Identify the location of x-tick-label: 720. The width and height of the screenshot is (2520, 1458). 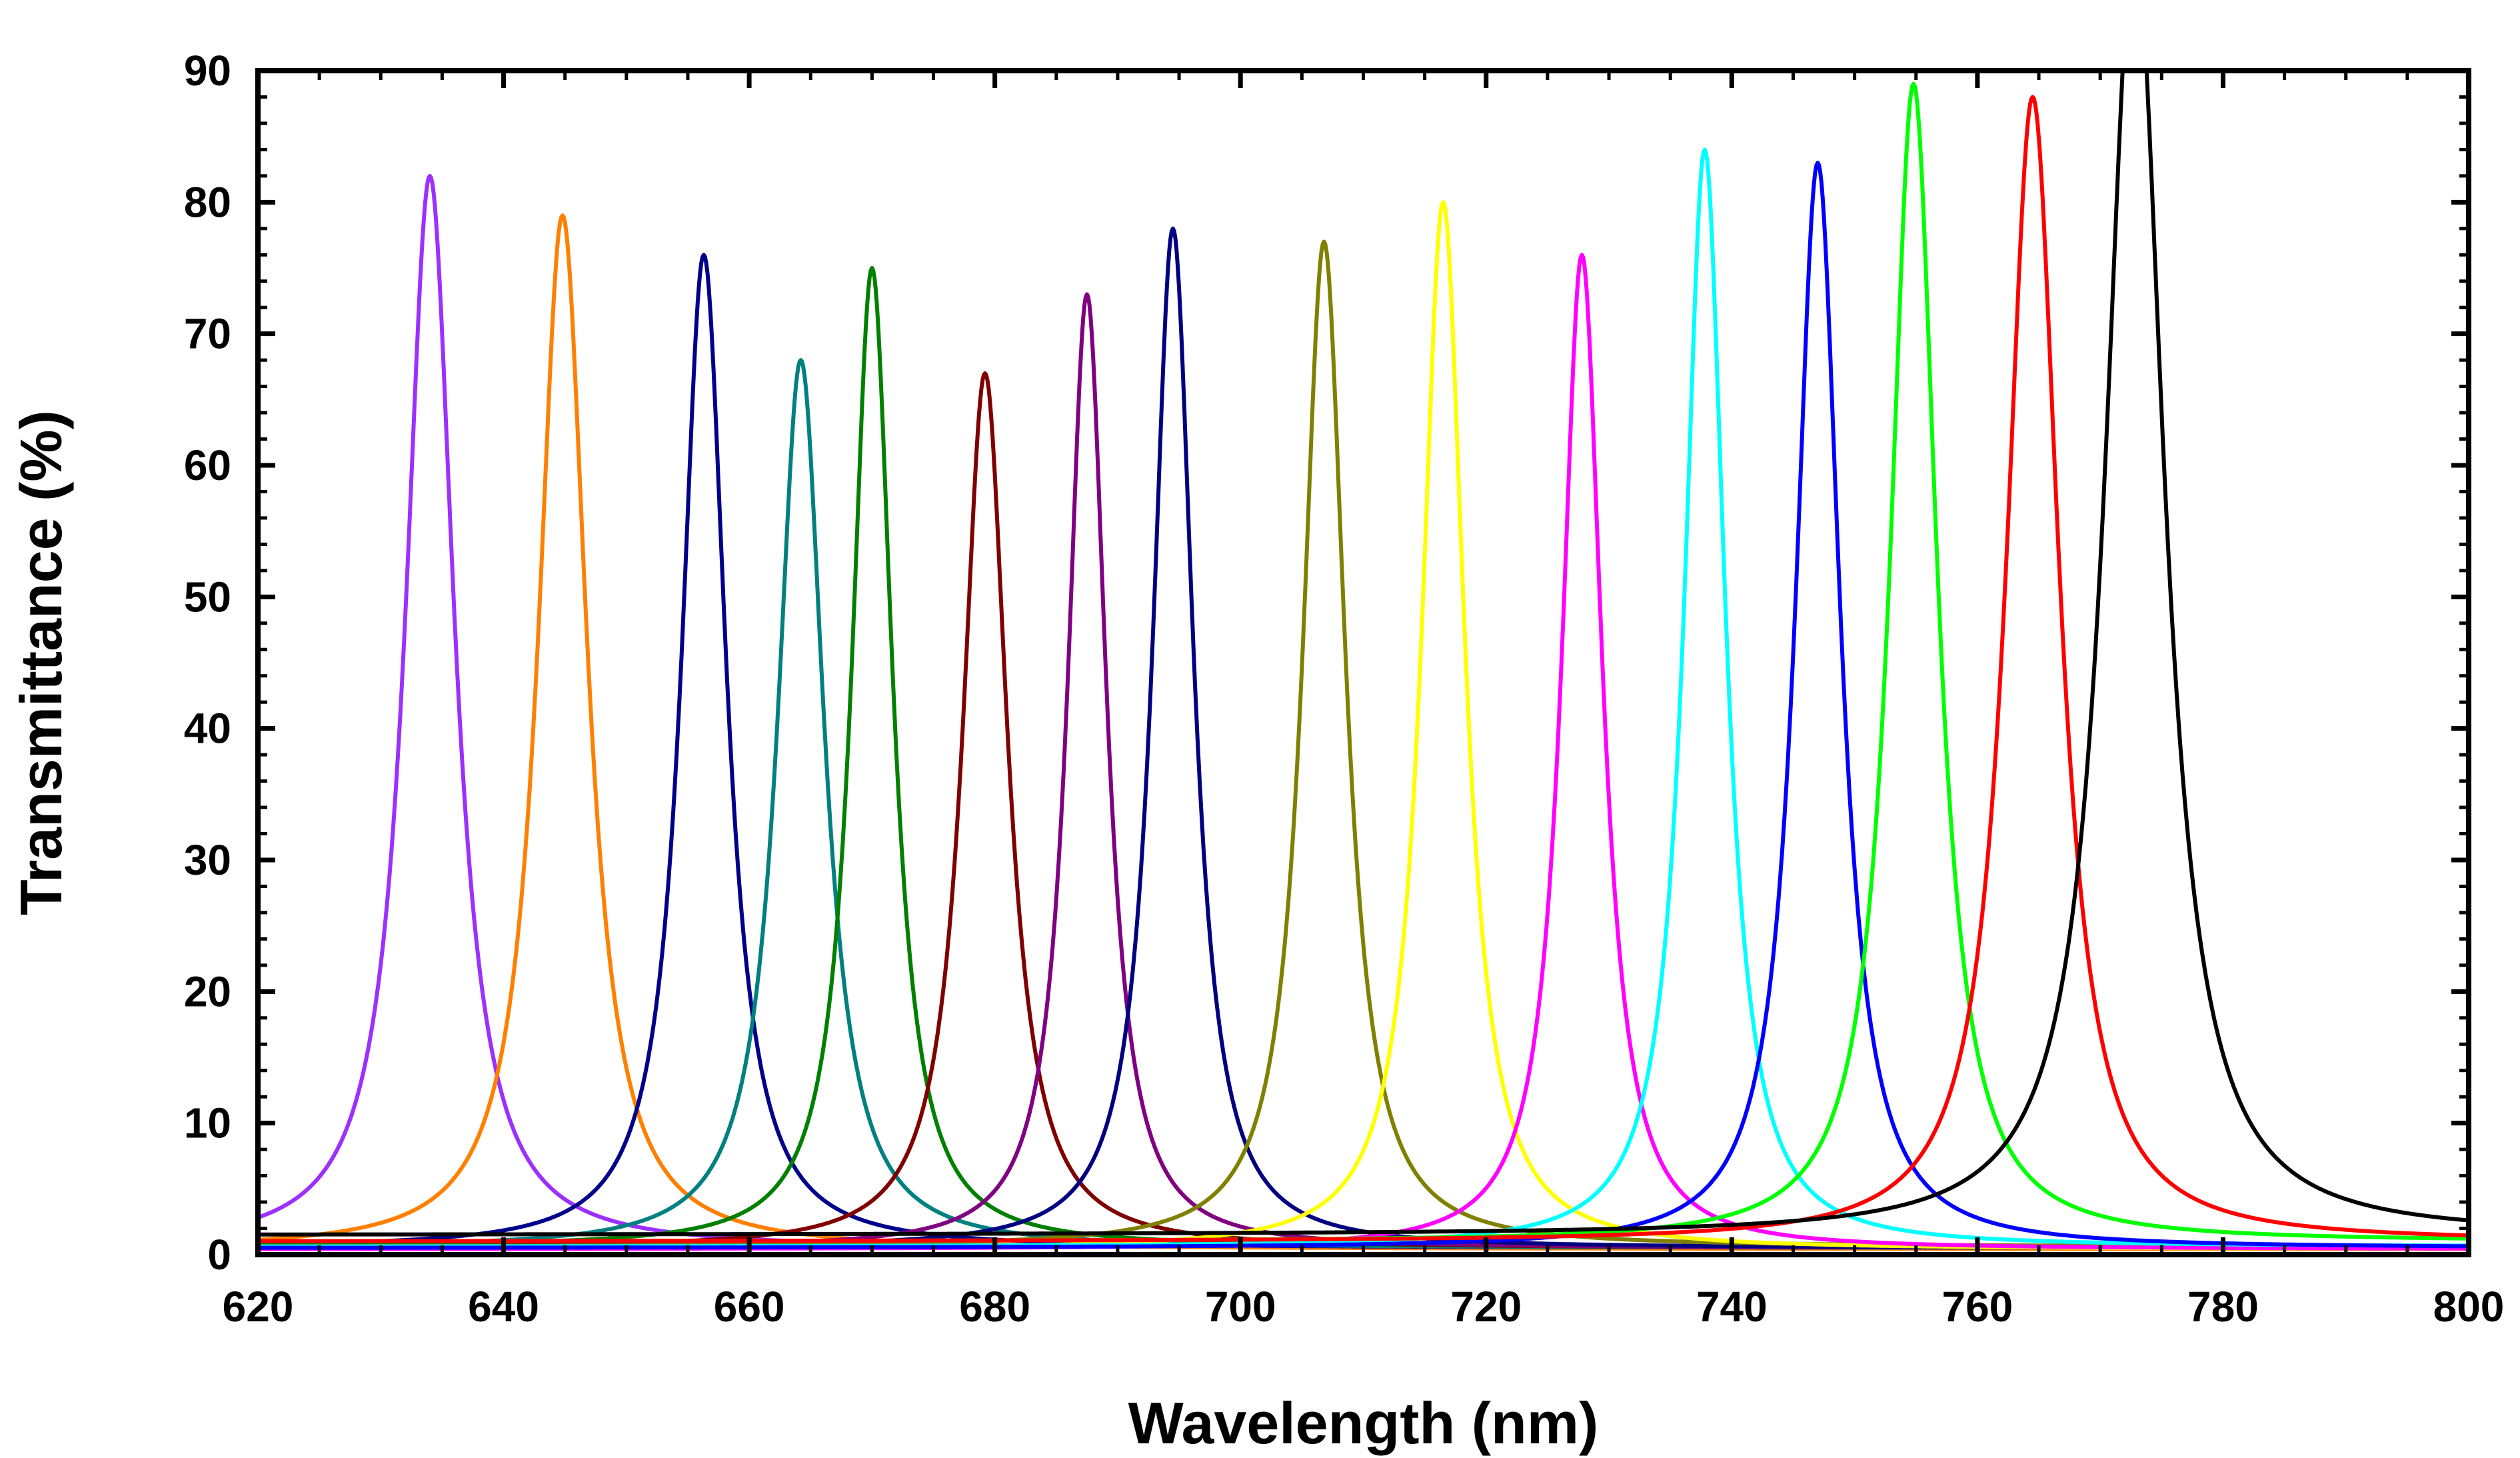
(1486, 1307).